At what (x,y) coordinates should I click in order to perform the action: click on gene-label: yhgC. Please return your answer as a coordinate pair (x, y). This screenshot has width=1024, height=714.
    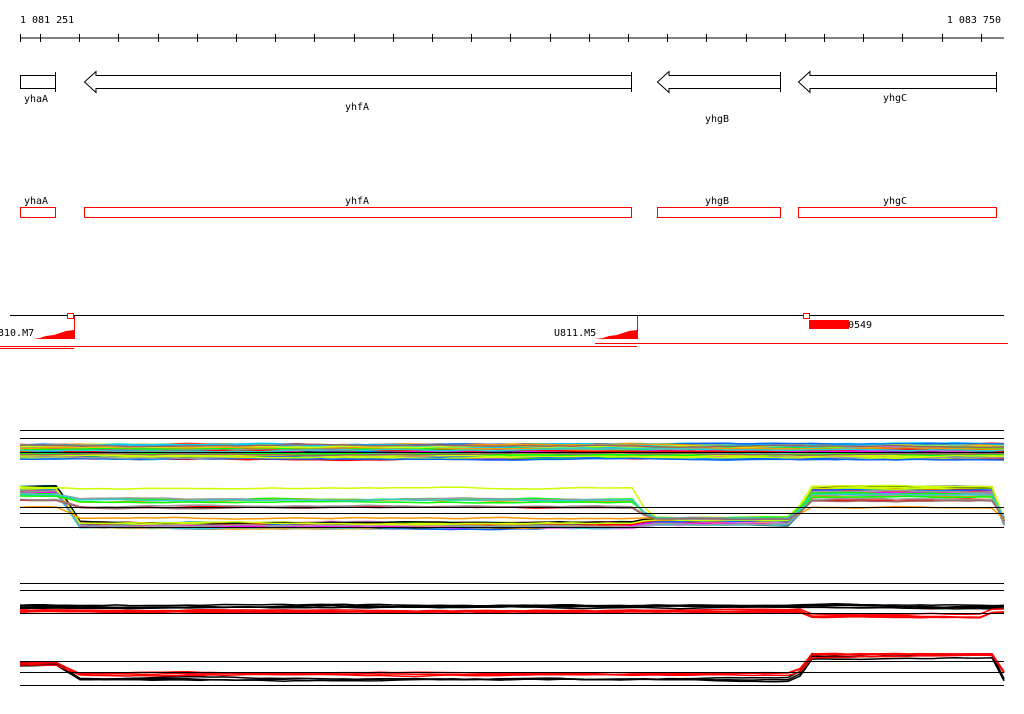
    Looking at the image, I should click on (895, 98).